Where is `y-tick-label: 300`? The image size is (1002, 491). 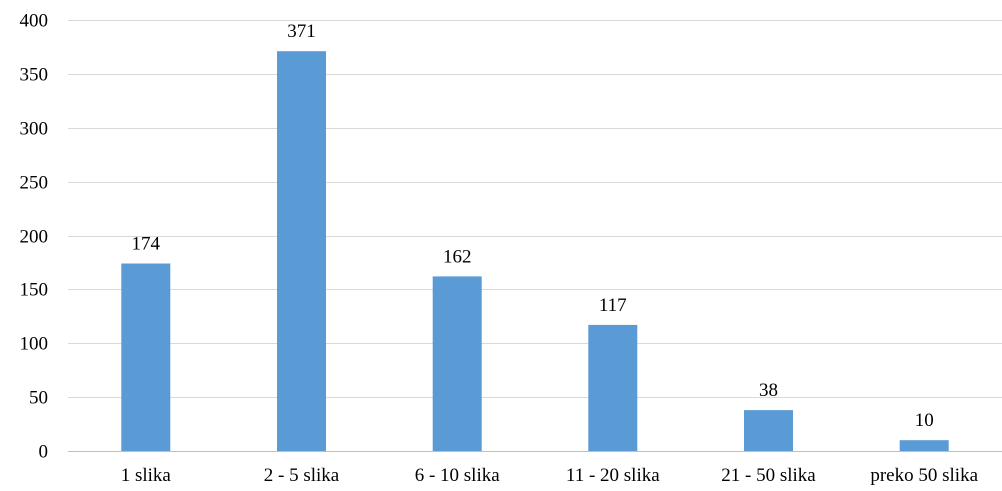 y-tick-label: 300 is located at coordinates (34, 129).